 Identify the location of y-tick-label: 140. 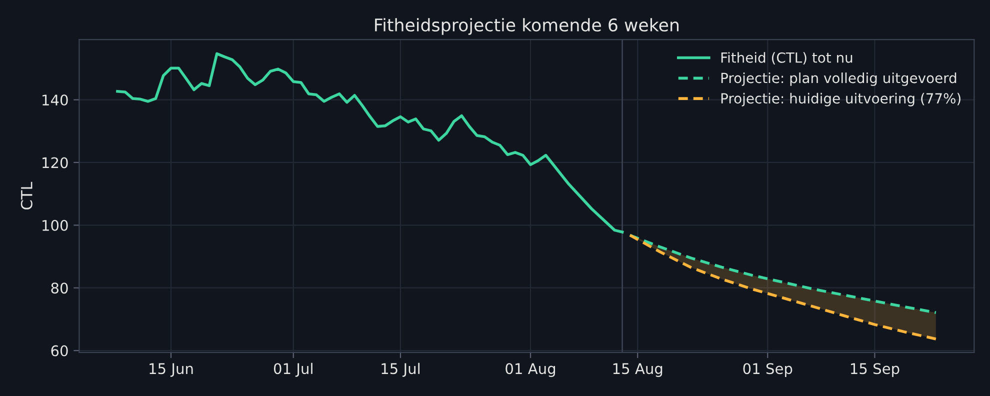
(55, 100).